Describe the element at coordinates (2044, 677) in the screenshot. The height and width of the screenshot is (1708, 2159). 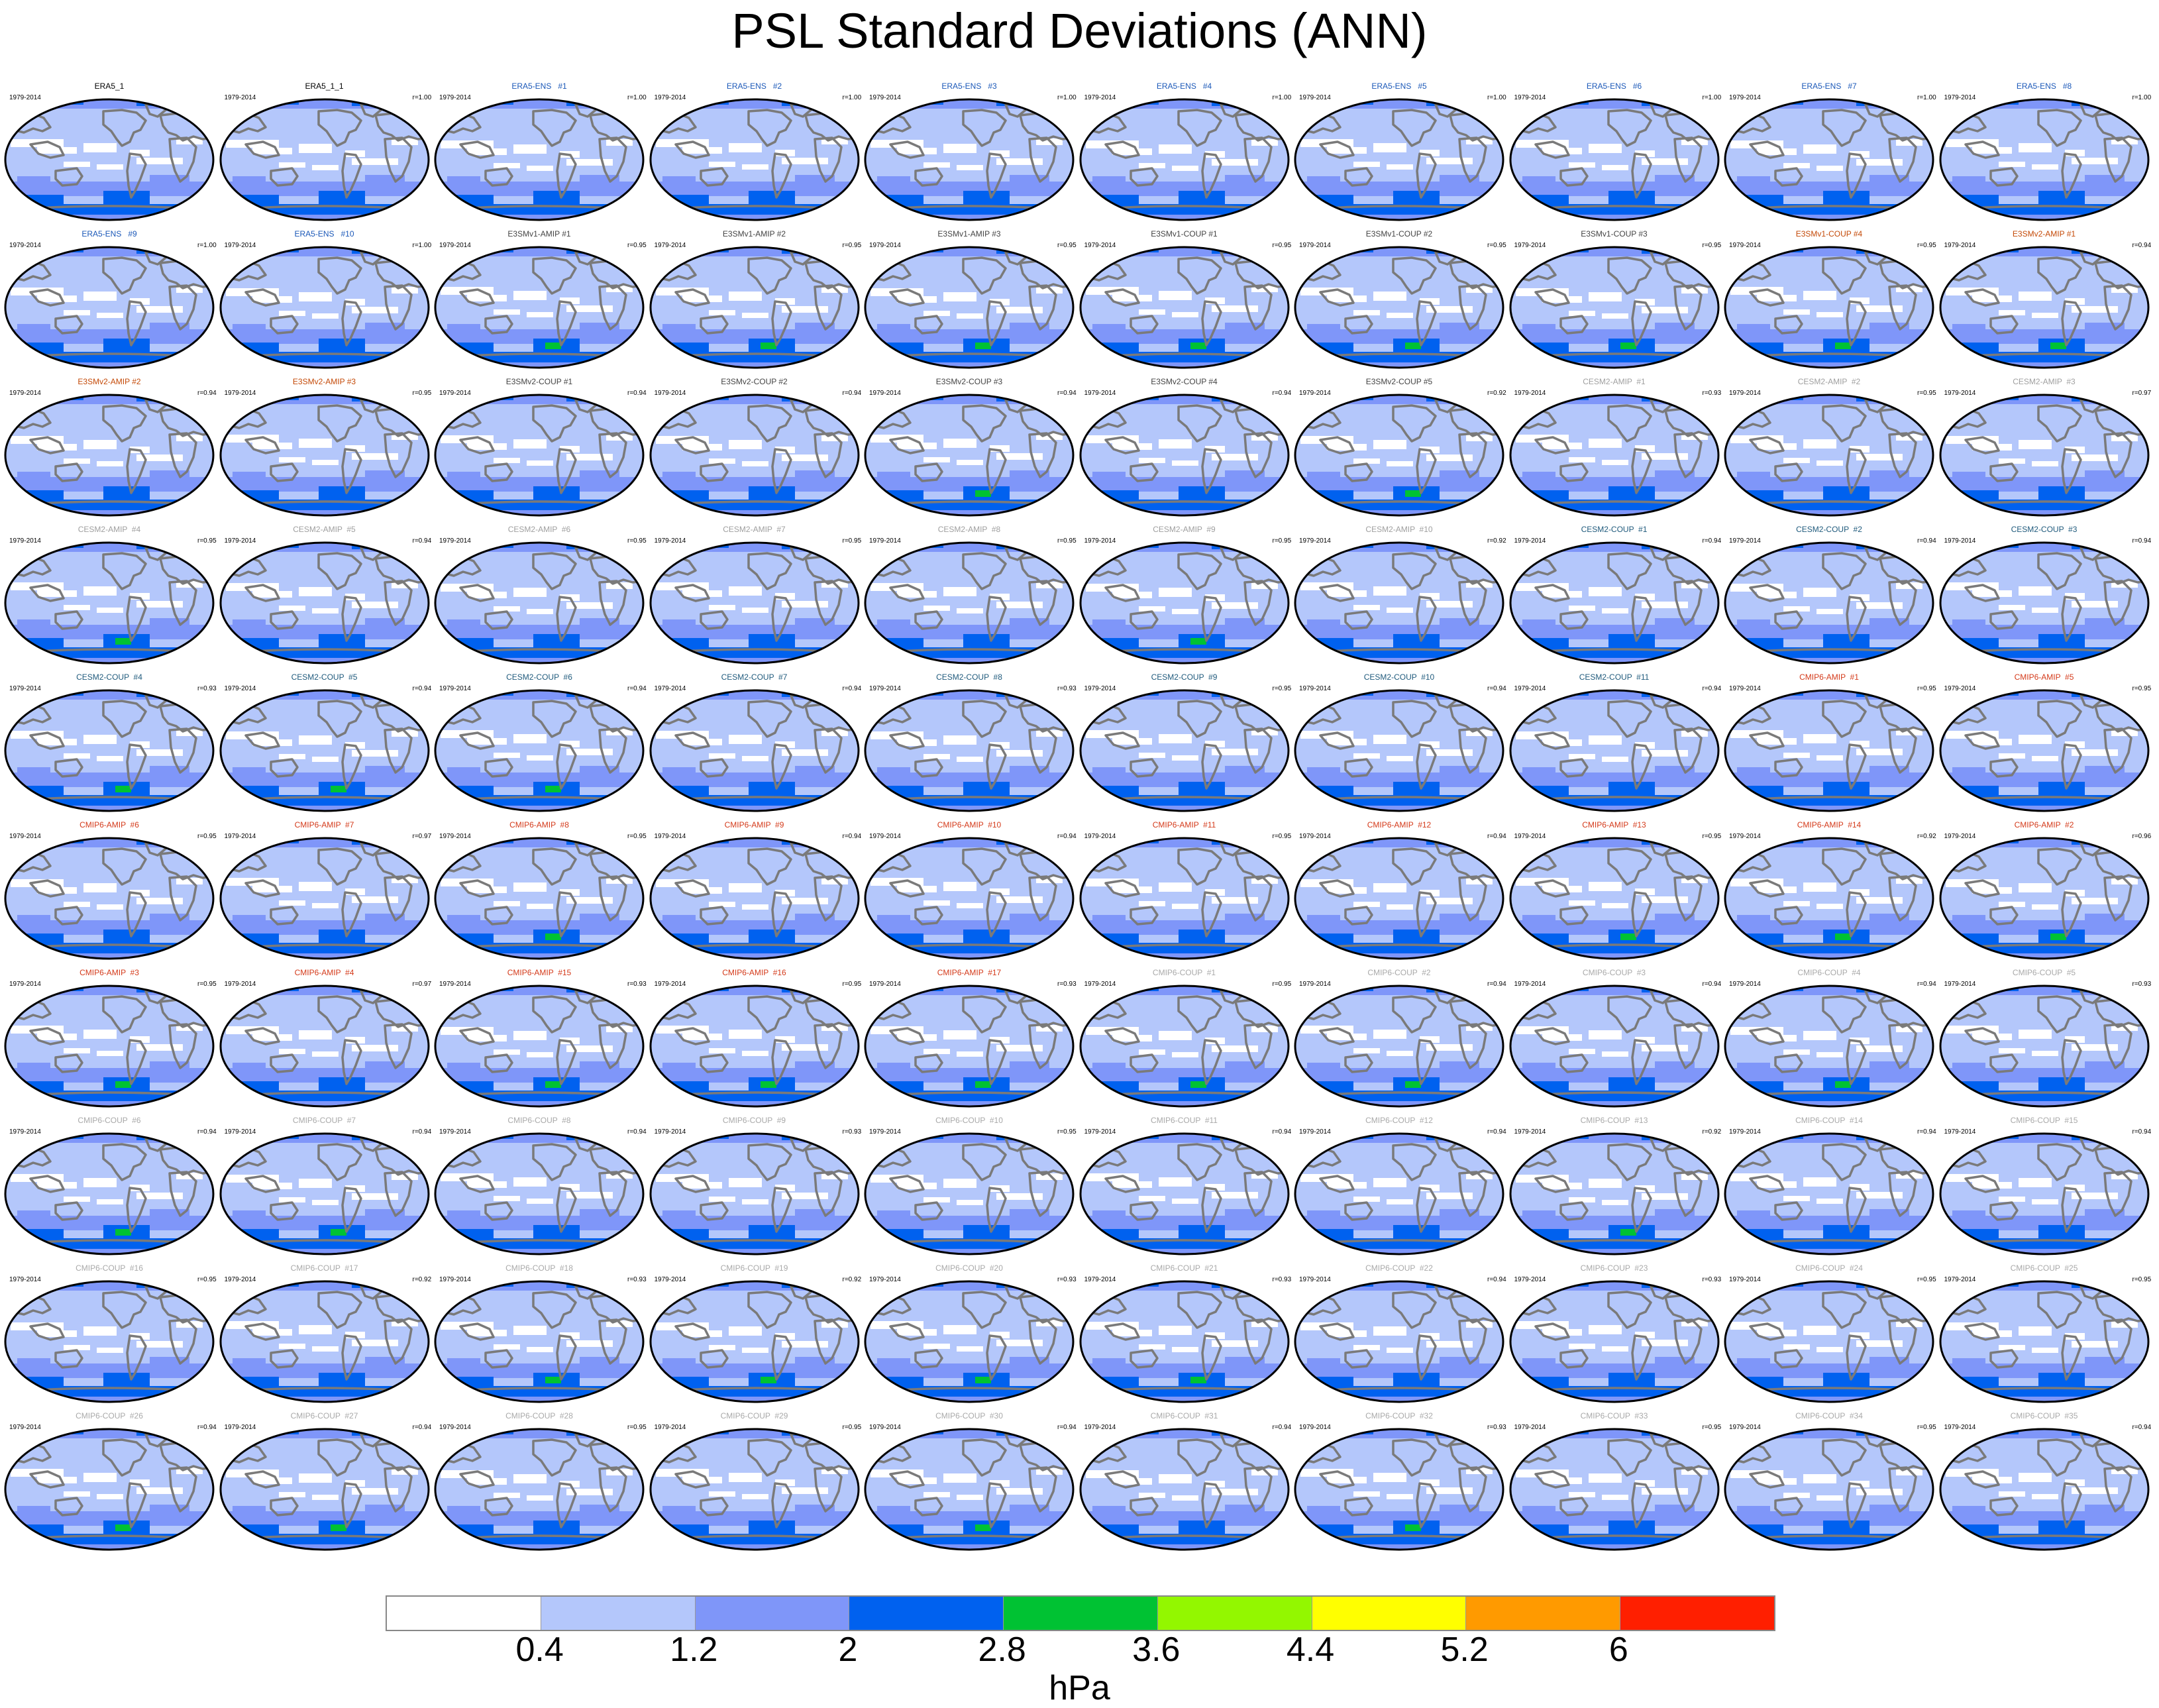
I see `panel-name: CMIP6-AMIP #5` at that location.